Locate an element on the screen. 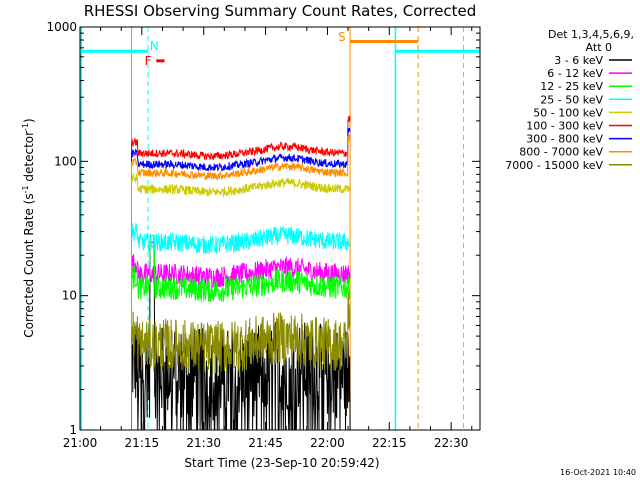 This screenshot has width=640, height=480. x-axis-label: Start Time (23-Sep-10 20:59:42) is located at coordinates (281, 463).